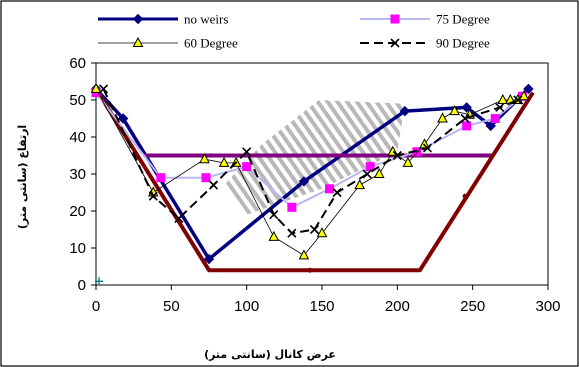 Image resolution: width=579 pixels, height=367 pixels. What do you see at coordinates (77, 137) in the screenshot?
I see `y-tick-label: 40` at bounding box center [77, 137].